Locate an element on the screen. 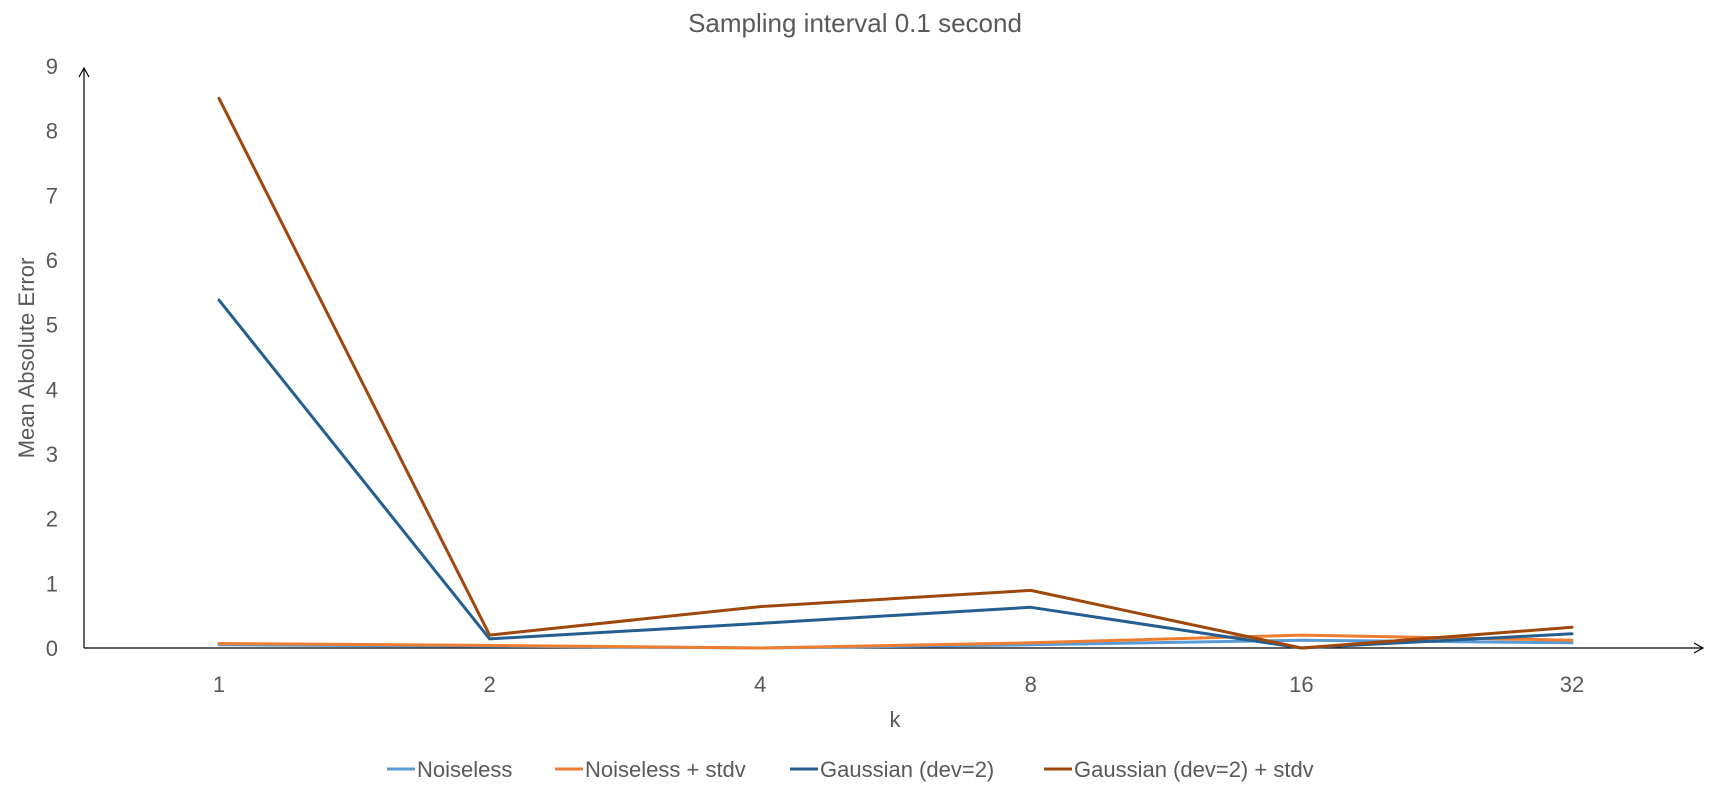 This screenshot has height=789, width=1711. x-tick-labels: 1 2 4 8 16 32 is located at coordinates (898, 684).